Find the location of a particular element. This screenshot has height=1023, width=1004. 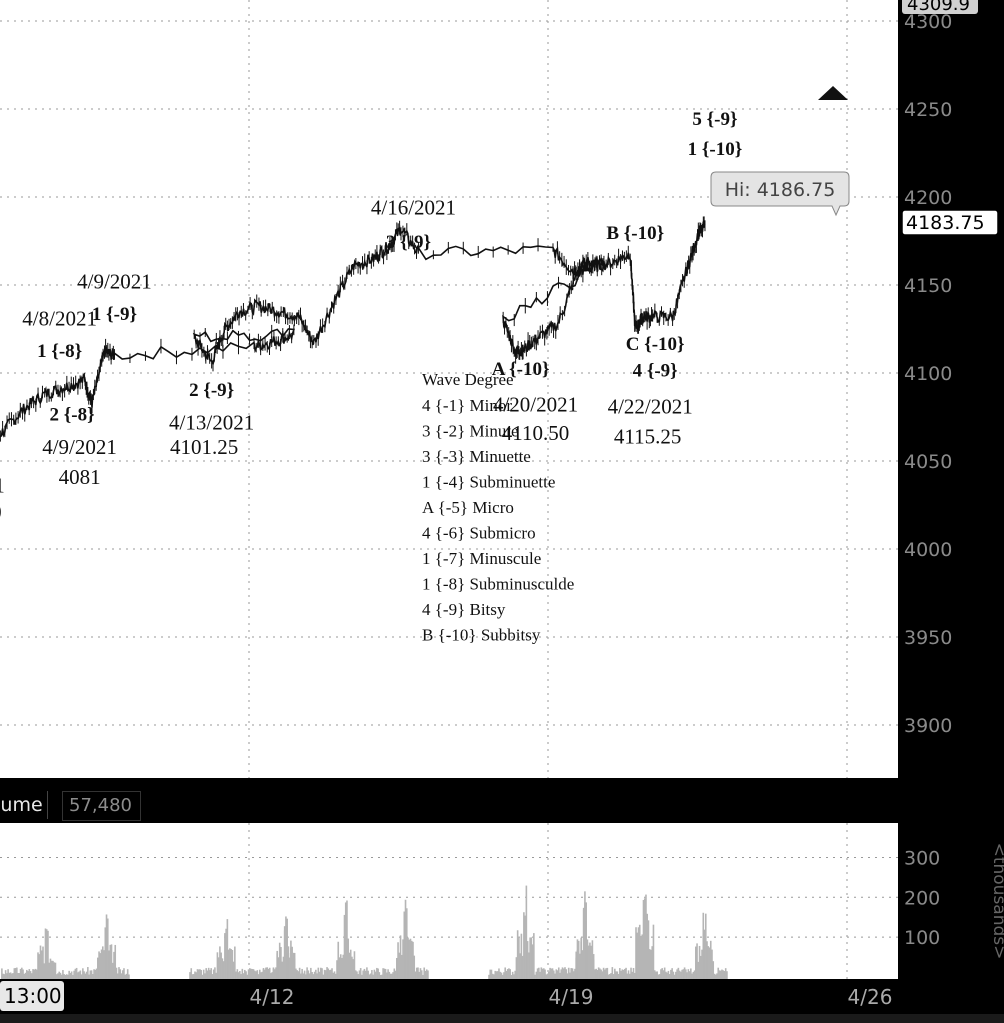

volume-chart-svg is located at coordinates (449, 901).